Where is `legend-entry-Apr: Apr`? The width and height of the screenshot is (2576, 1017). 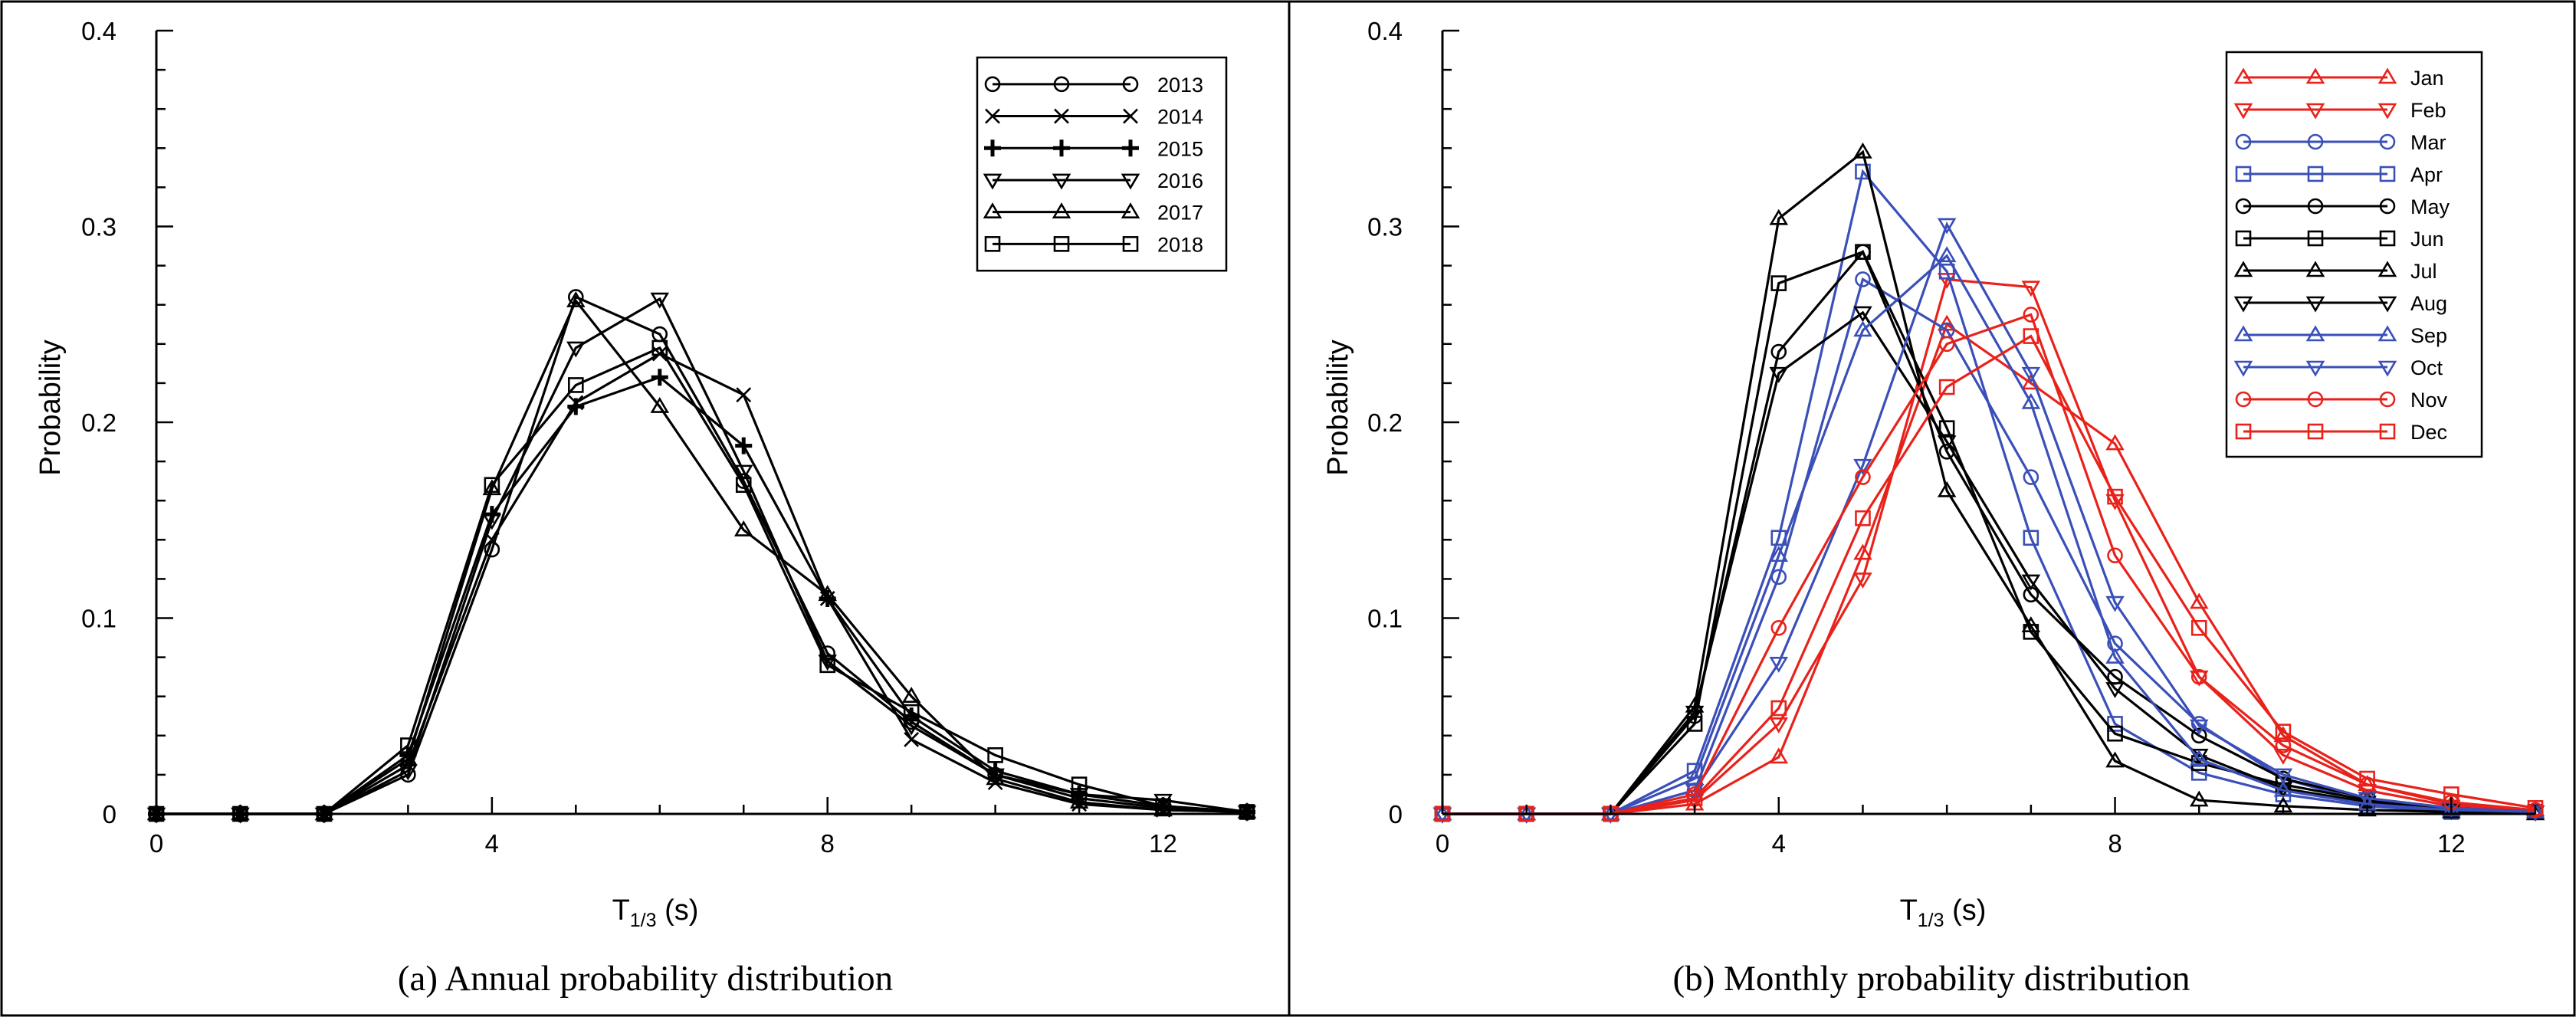
legend-entry-Apr: Apr is located at coordinates (2339, 174).